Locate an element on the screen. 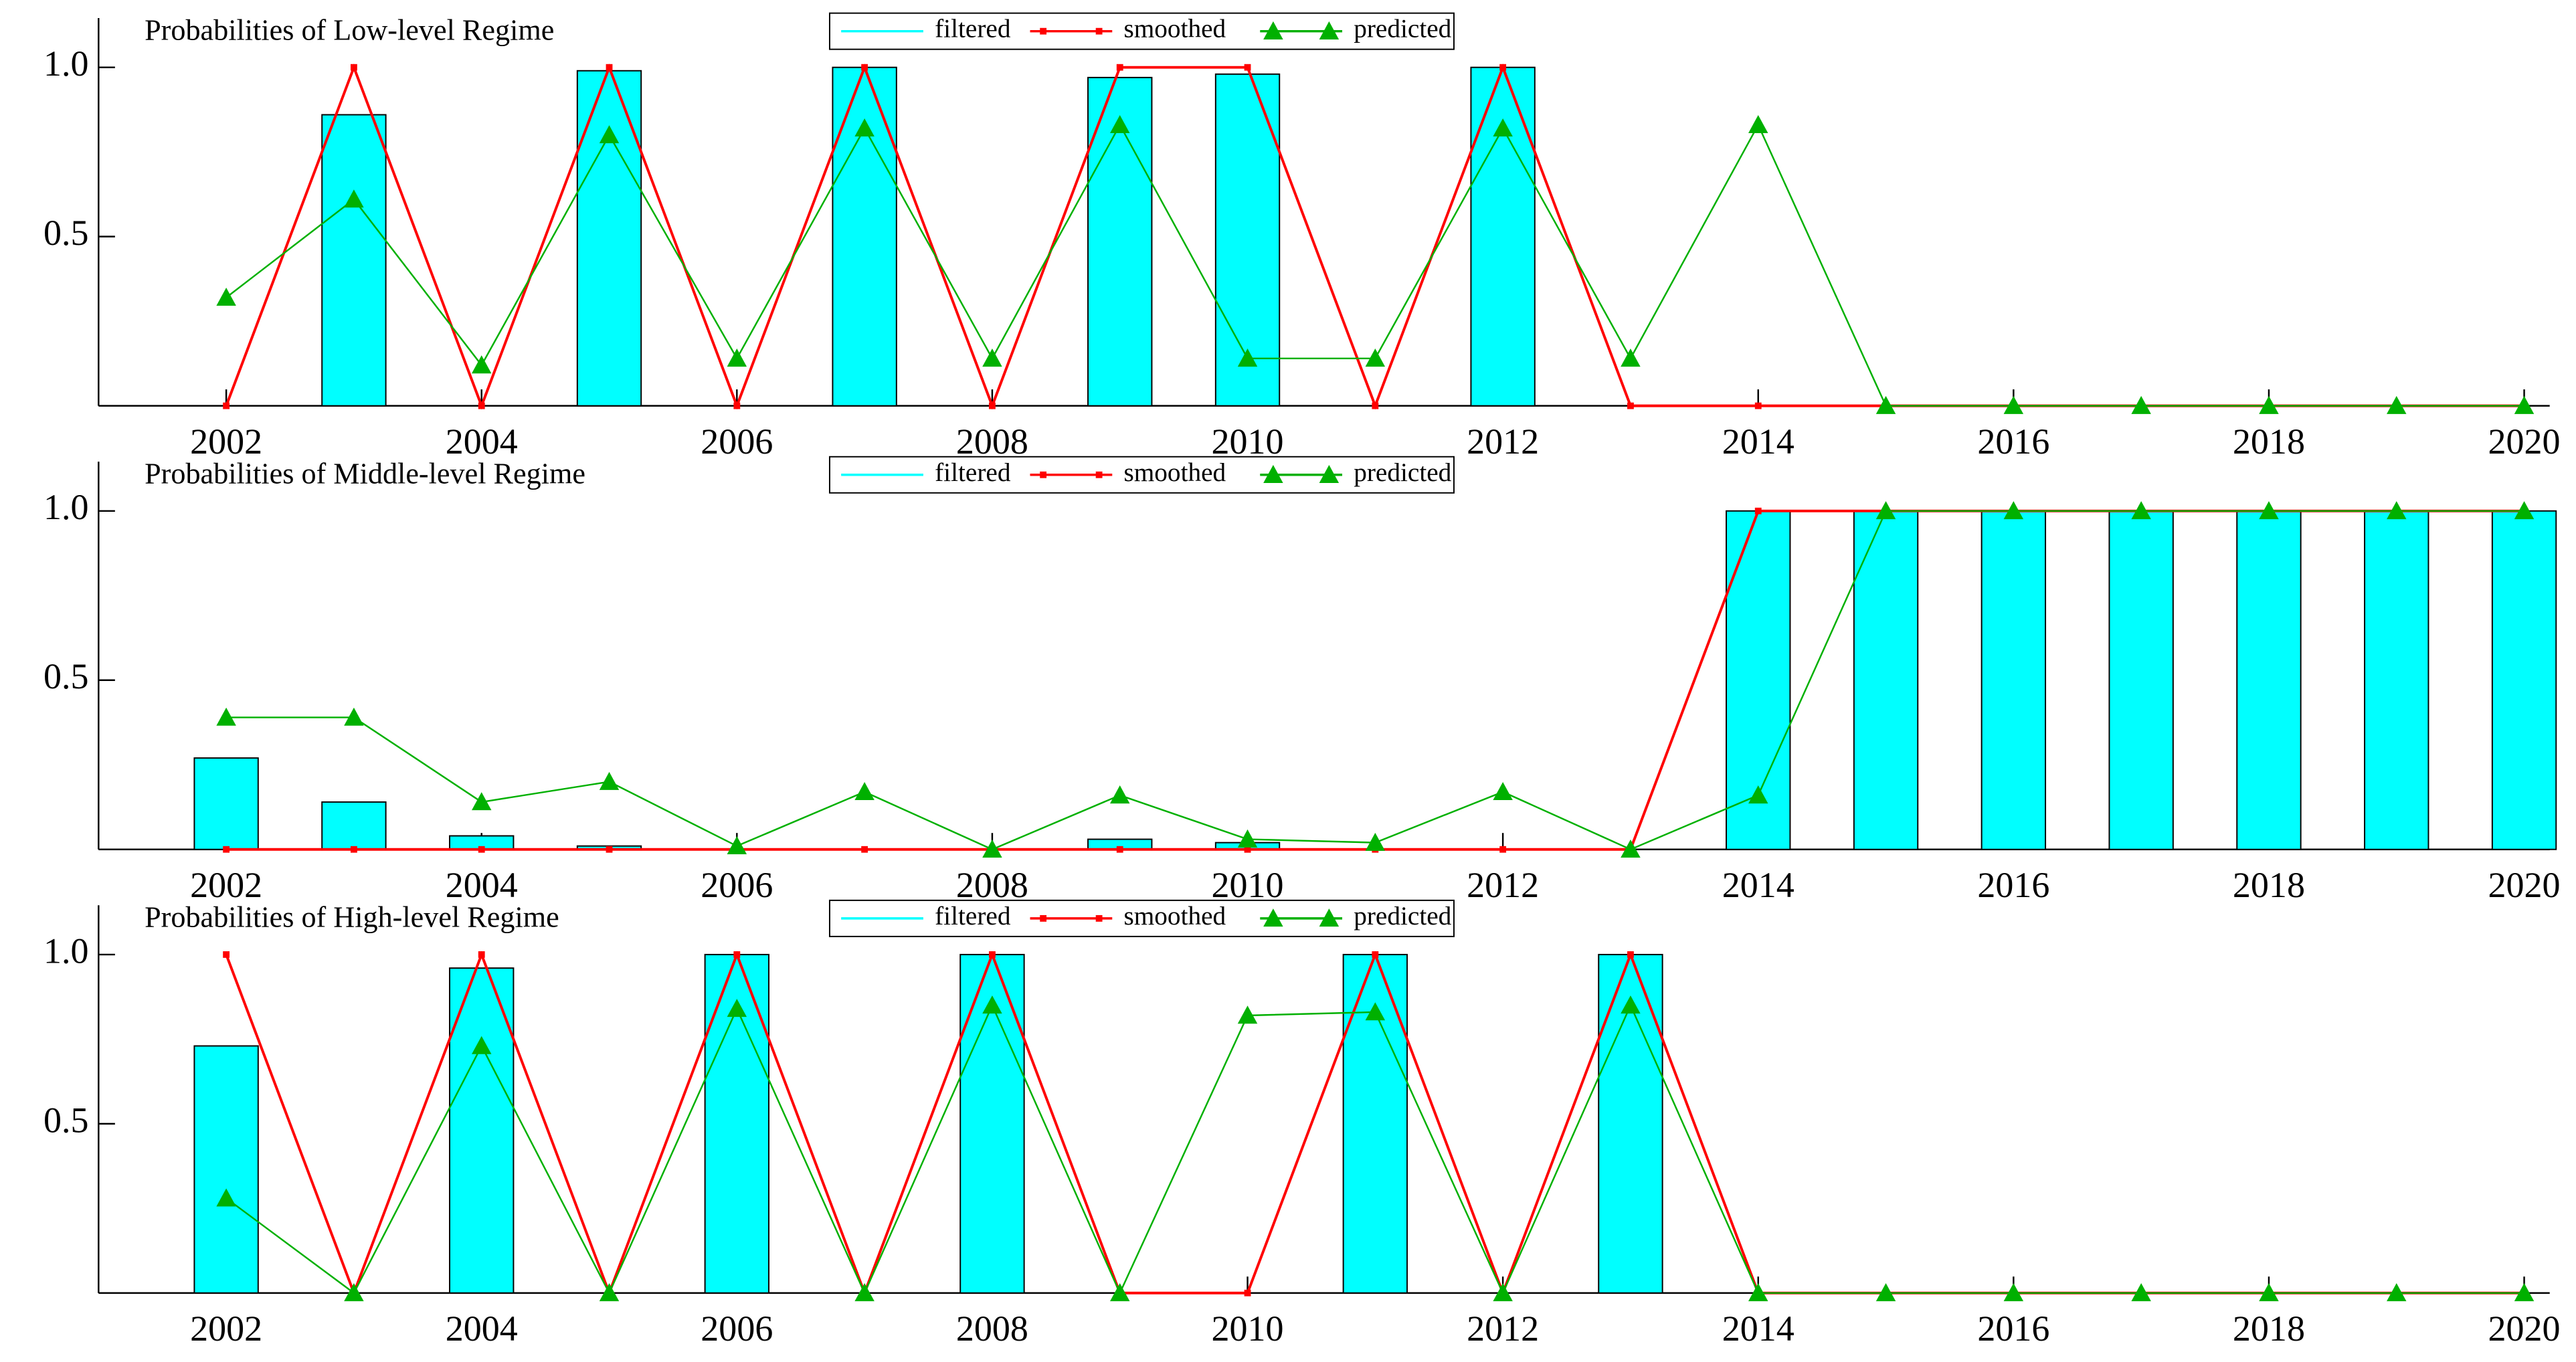 The width and height of the screenshot is (2576, 1362). x-tick-label: 2014 is located at coordinates (1759, 442).